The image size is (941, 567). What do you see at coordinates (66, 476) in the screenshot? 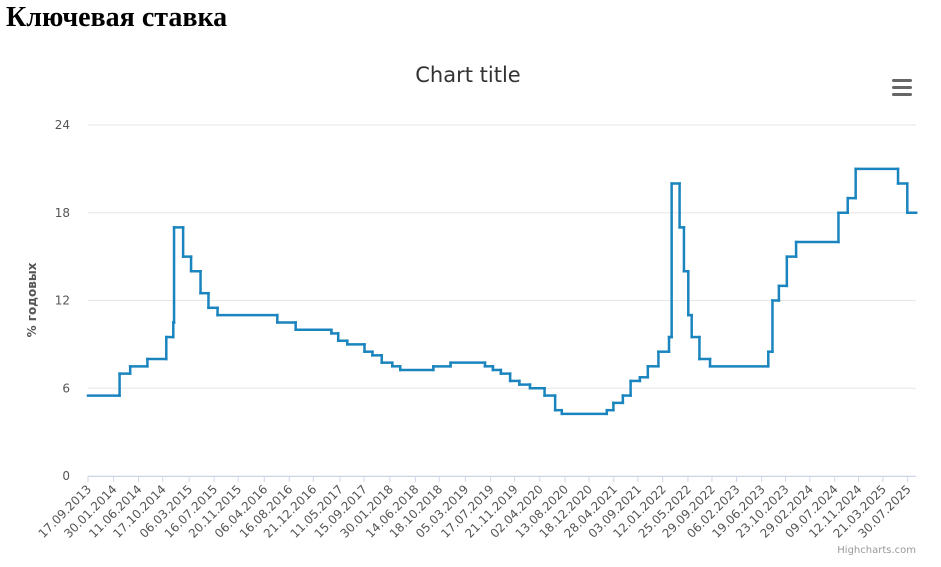
I see `y-tick-label: 0` at bounding box center [66, 476].